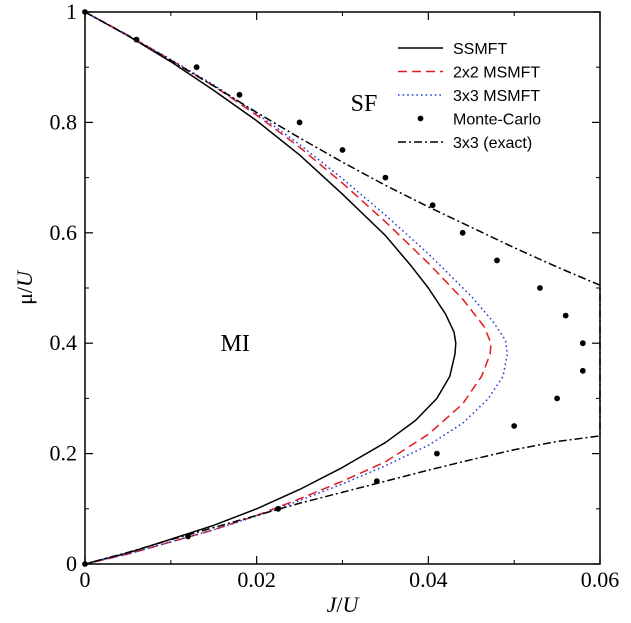 This screenshot has width=631, height=623. Describe the element at coordinates (24, 289) in the screenshot. I see `y-axis-label-sep: /` at that location.